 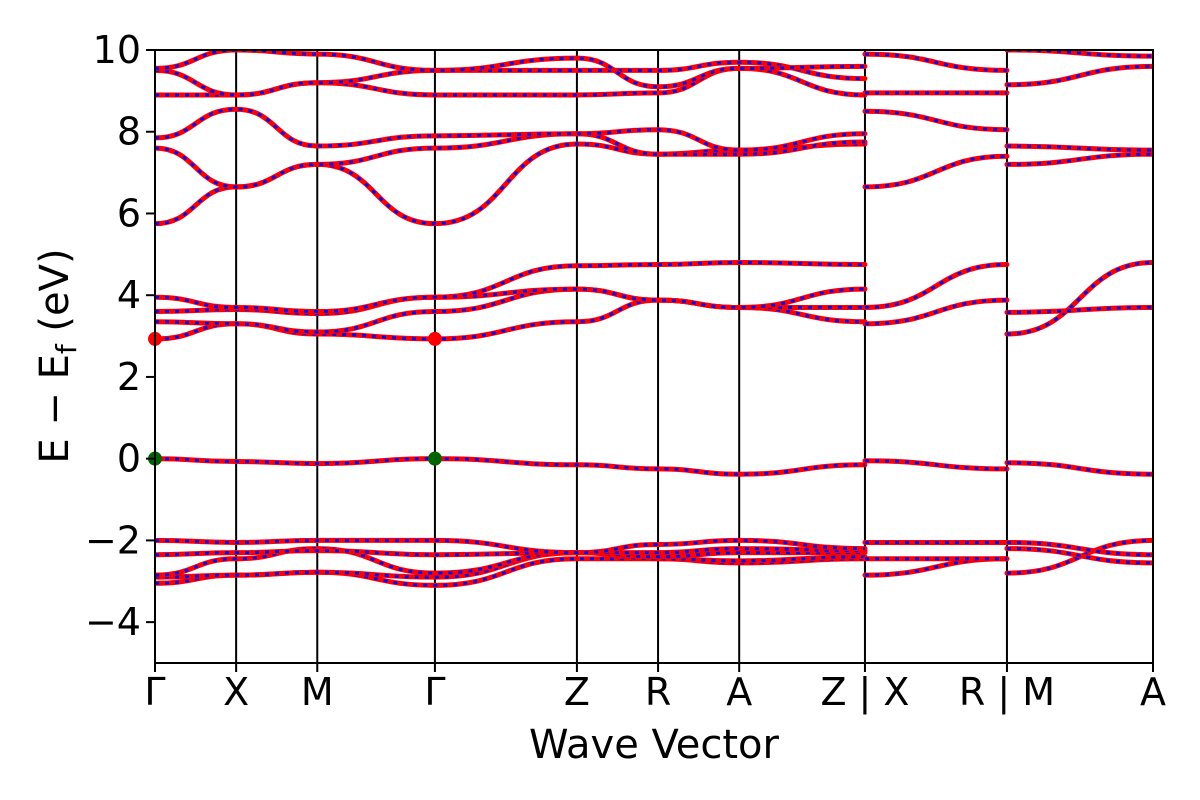 What do you see at coordinates (510, 129) in the screenshot?
I see `band-12-spin-down` at bounding box center [510, 129].